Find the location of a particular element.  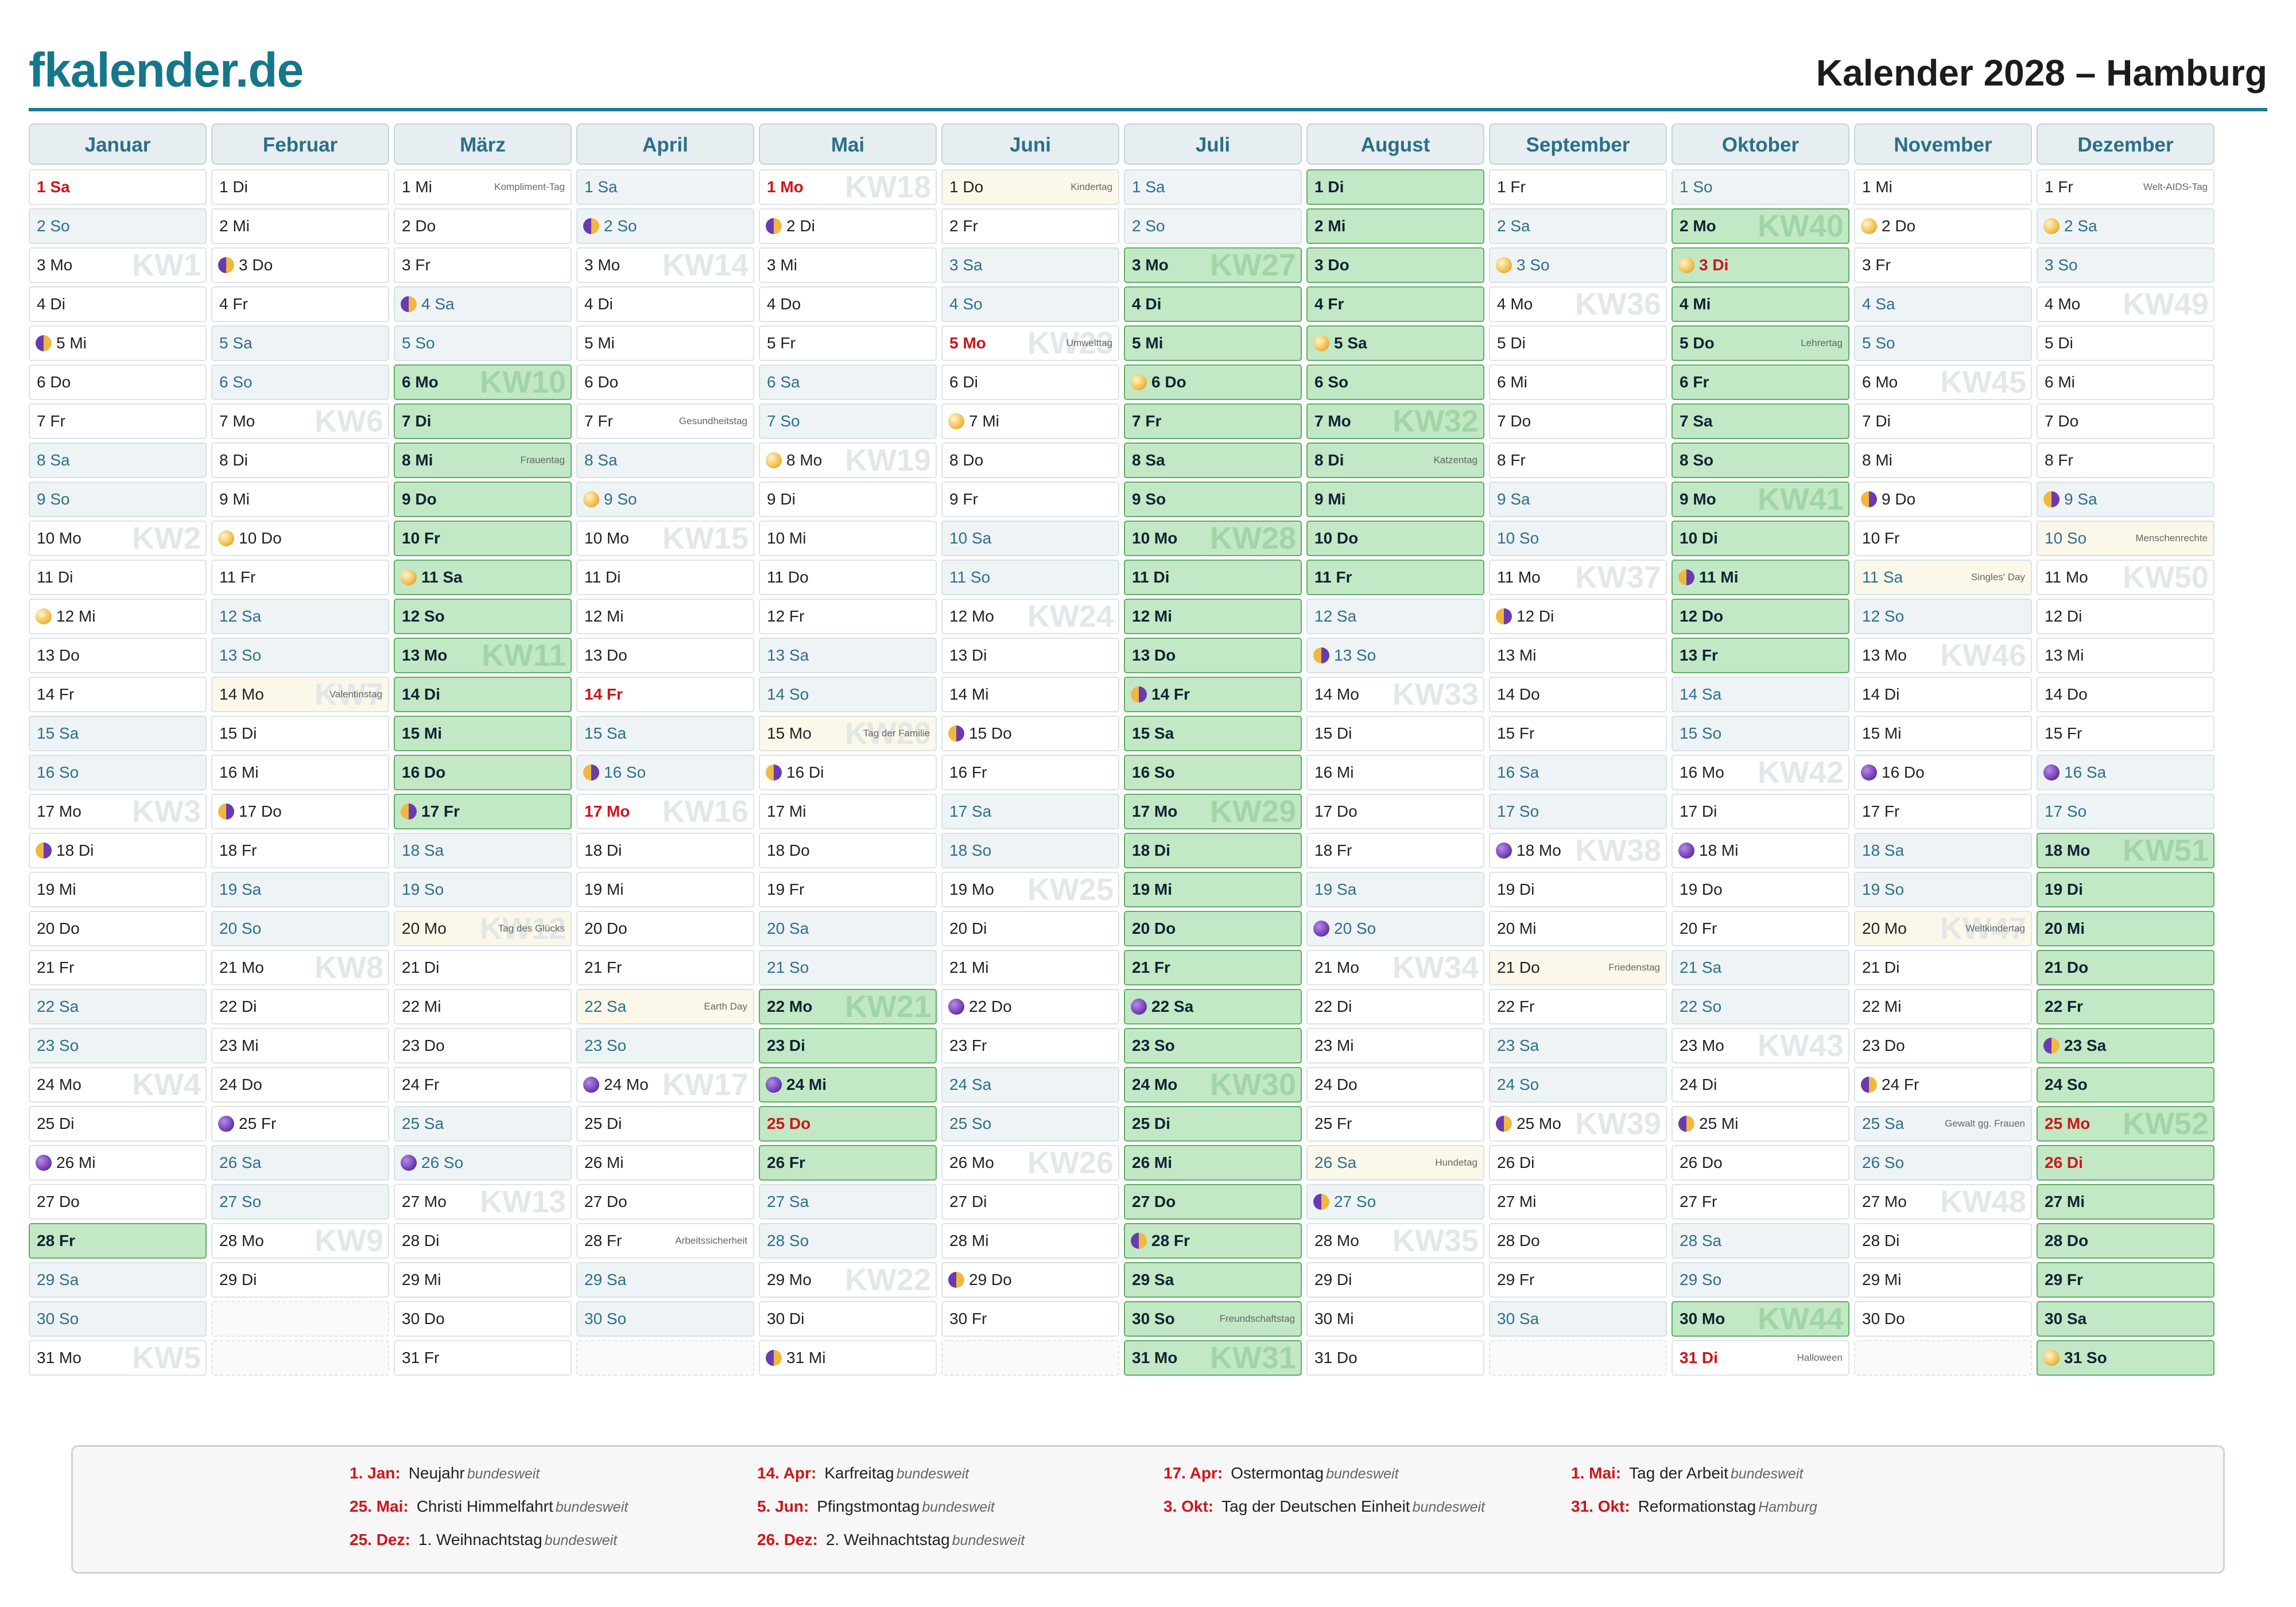

day-cell: 28 Fr Arbeitssicherheit is located at coordinates (665, 1241).